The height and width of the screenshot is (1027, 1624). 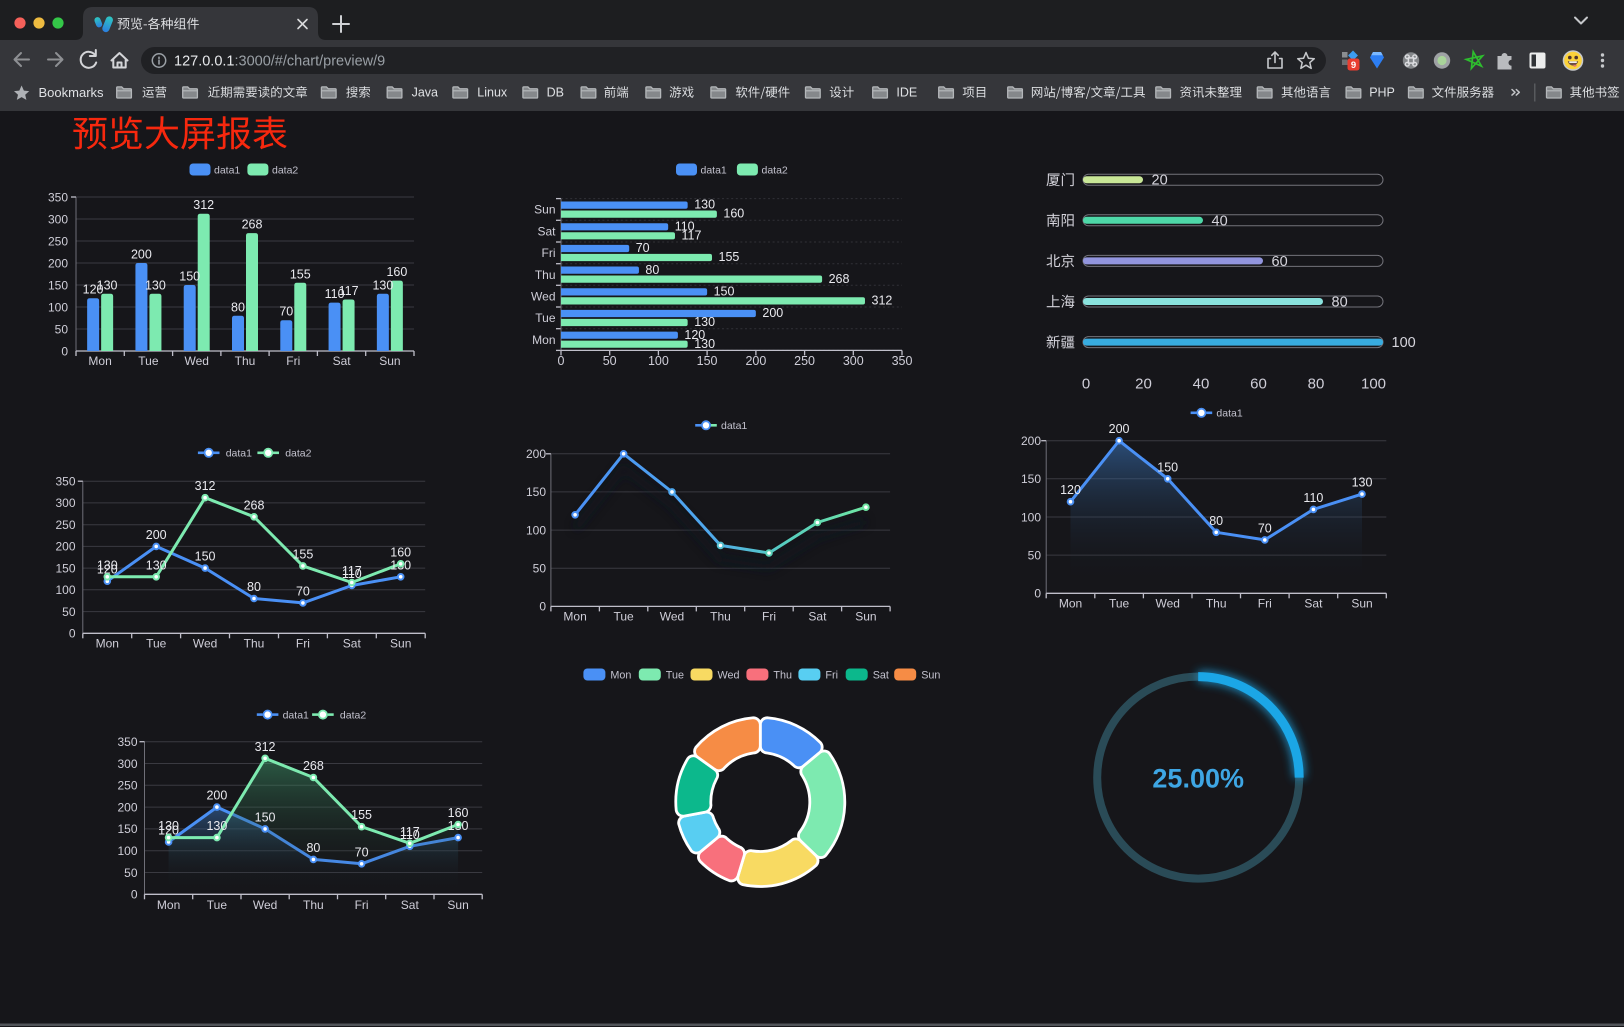 What do you see at coordinates (882, 300) in the screenshot?
I see `svg-text: 312` at bounding box center [882, 300].